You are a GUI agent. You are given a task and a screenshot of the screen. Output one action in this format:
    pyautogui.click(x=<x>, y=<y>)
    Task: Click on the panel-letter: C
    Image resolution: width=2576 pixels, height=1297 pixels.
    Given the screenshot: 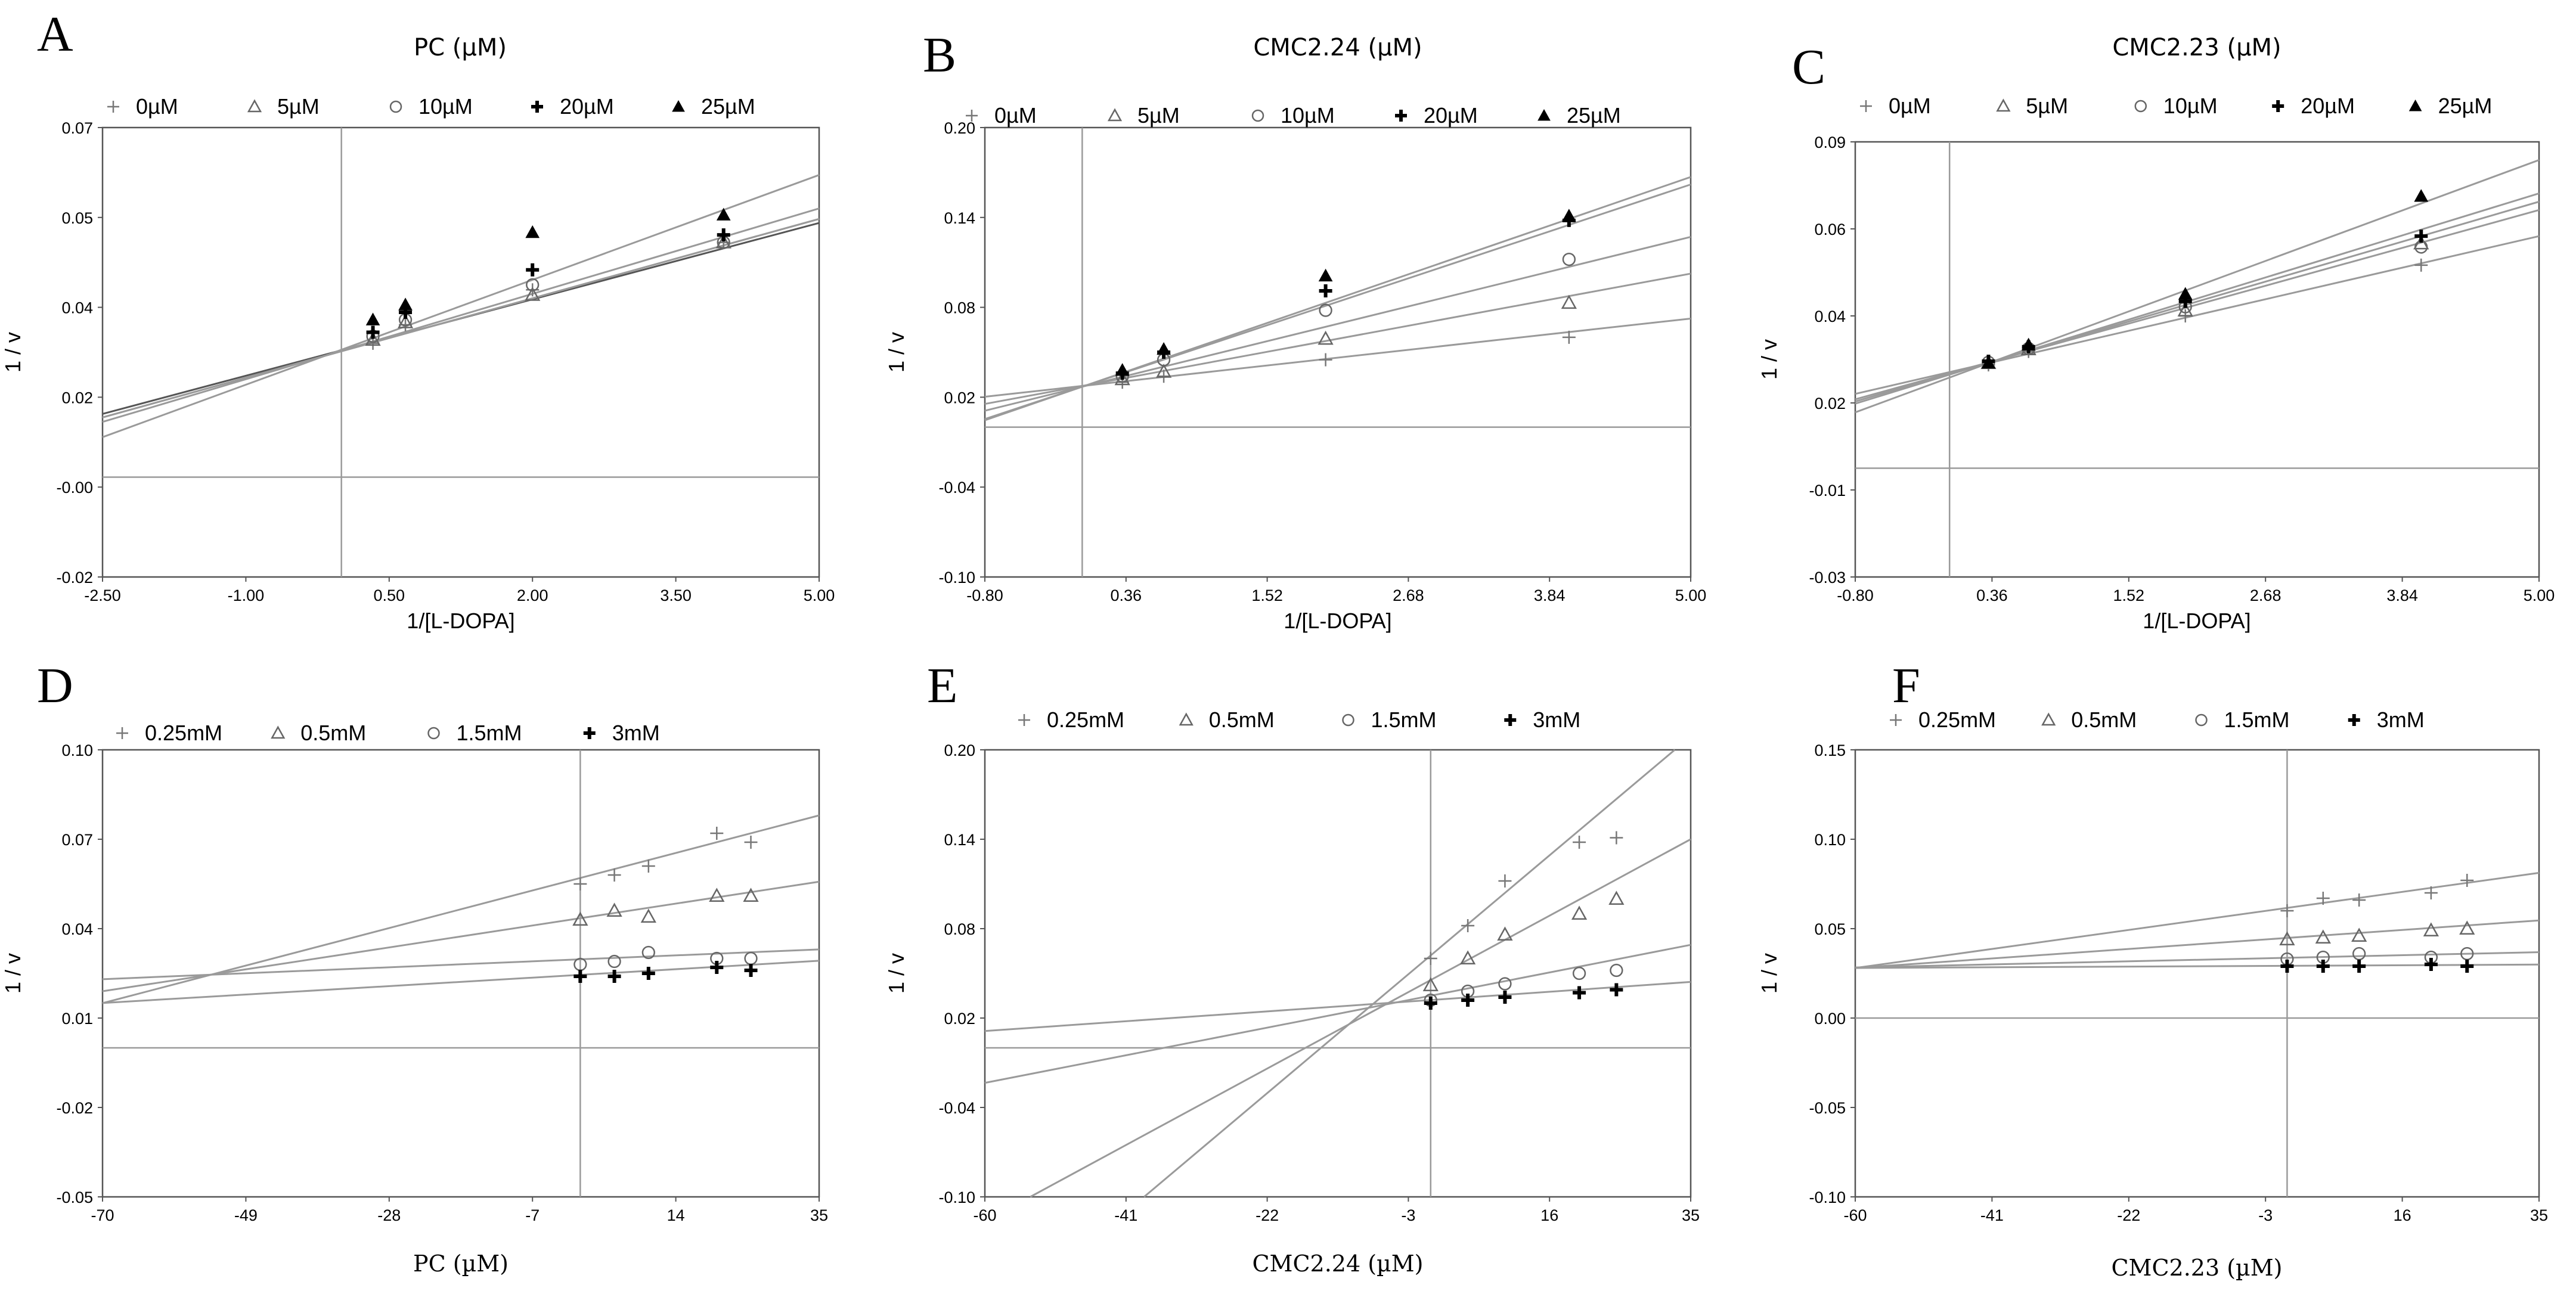 What is the action you would take?
    pyautogui.click(x=1808, y=67)
    